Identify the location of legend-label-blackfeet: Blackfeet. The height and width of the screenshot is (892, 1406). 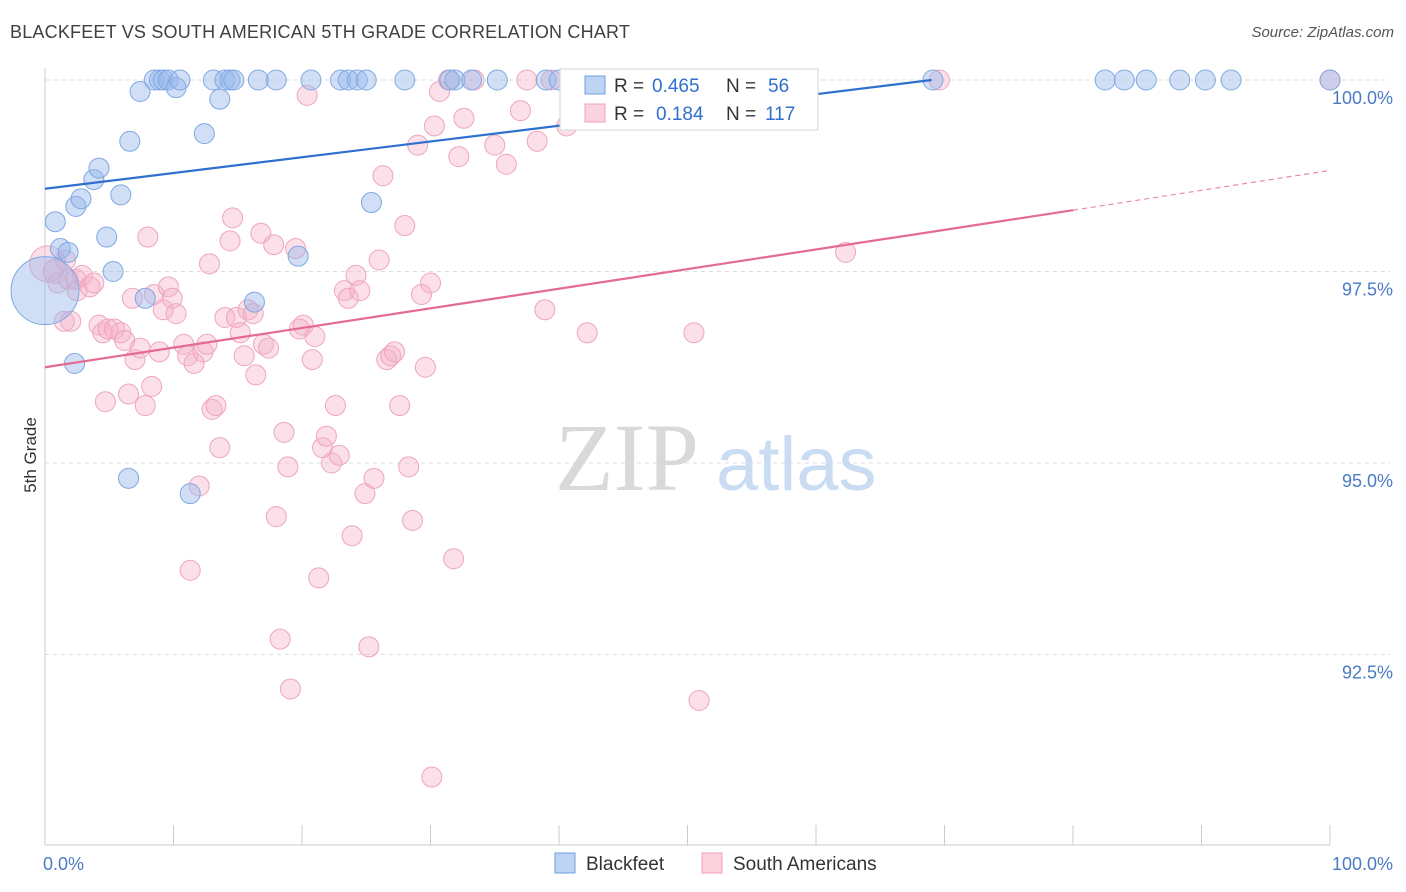
(625, 864).